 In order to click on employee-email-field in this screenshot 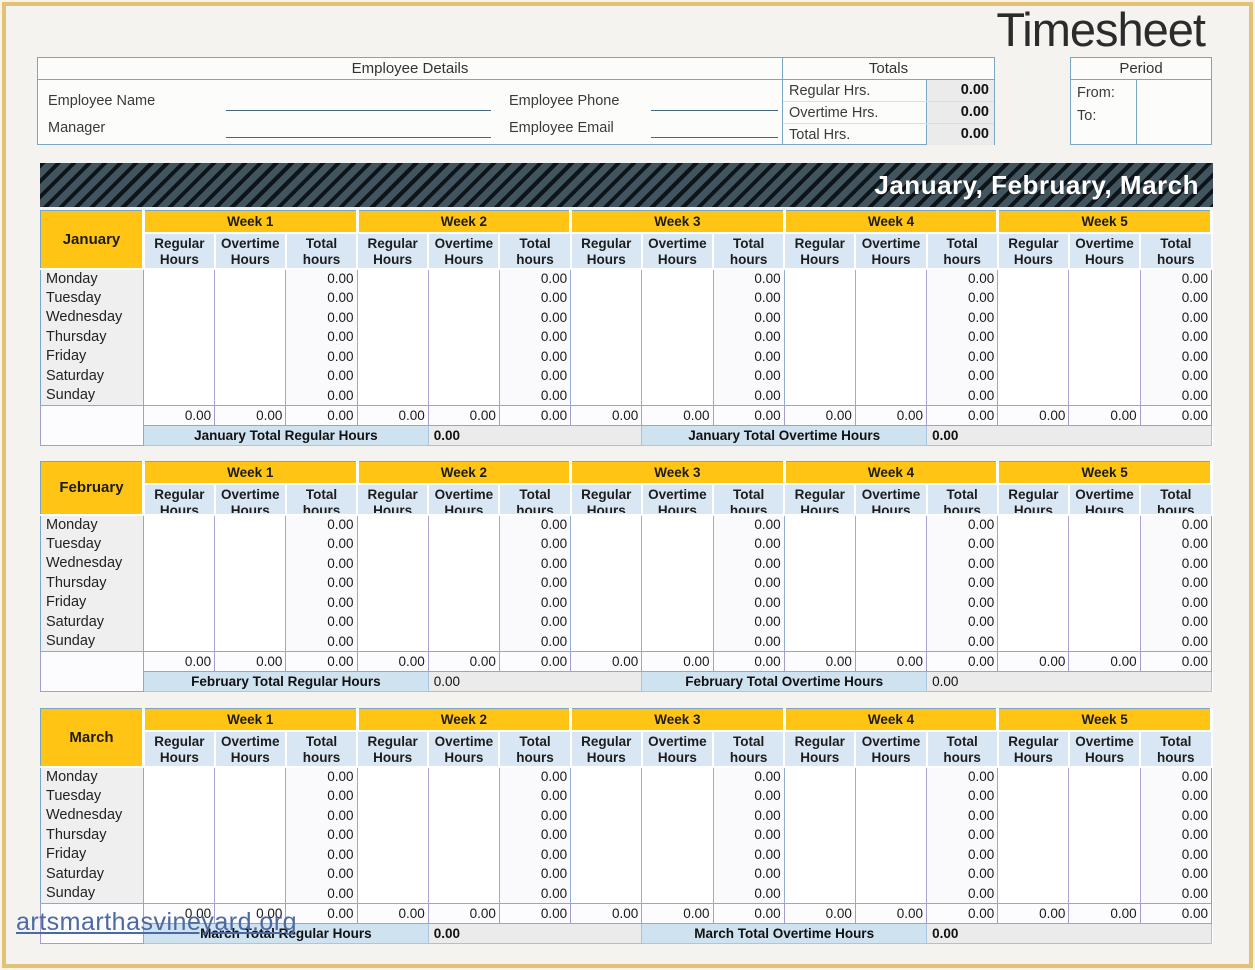, I will do `click(714, 128)`.